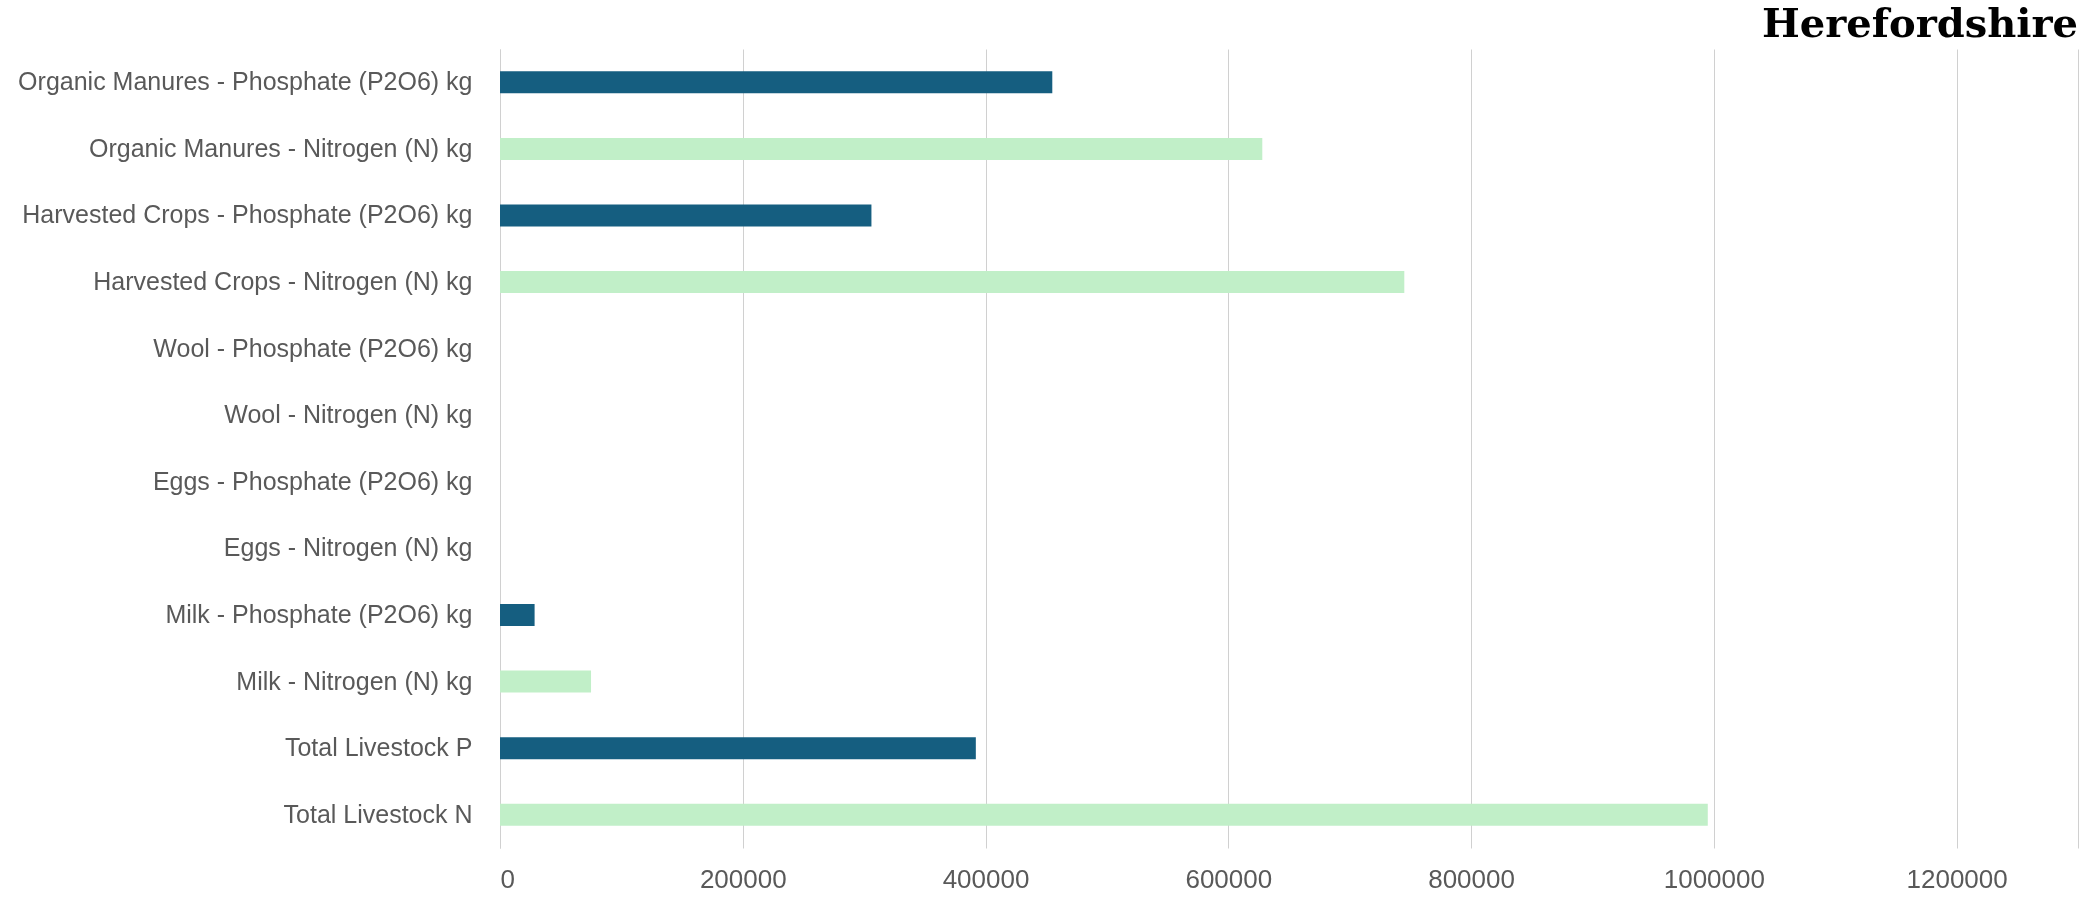  I want to click on y-tick-label: Wool - Phosphate (P2O6) kg, so click(313, 347).